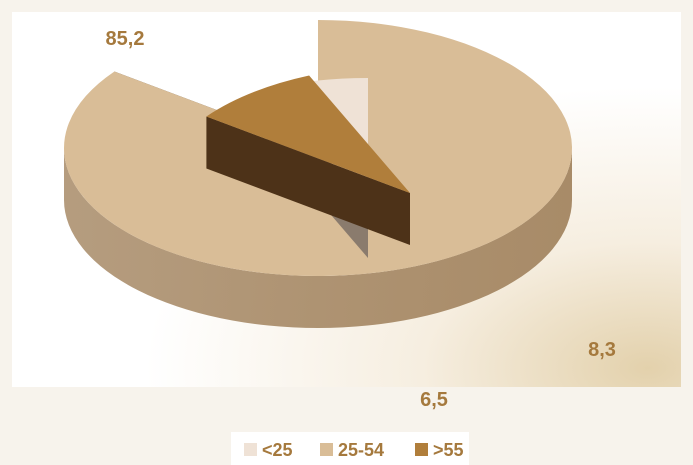 The image size is (693, 465). What do you see at coordinates (434, 400) in the screenshot?
I see `value-label-1: 6,5` at bounding box center [434, 400].